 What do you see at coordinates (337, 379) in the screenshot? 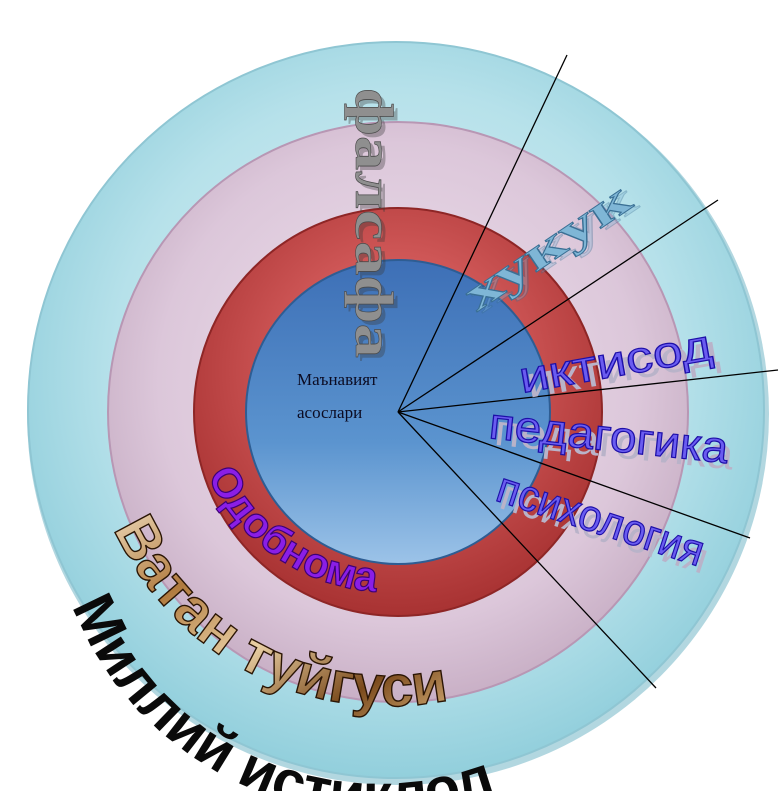
I see `center-label-line1: Маънавият` at bounding box center [337, 379].